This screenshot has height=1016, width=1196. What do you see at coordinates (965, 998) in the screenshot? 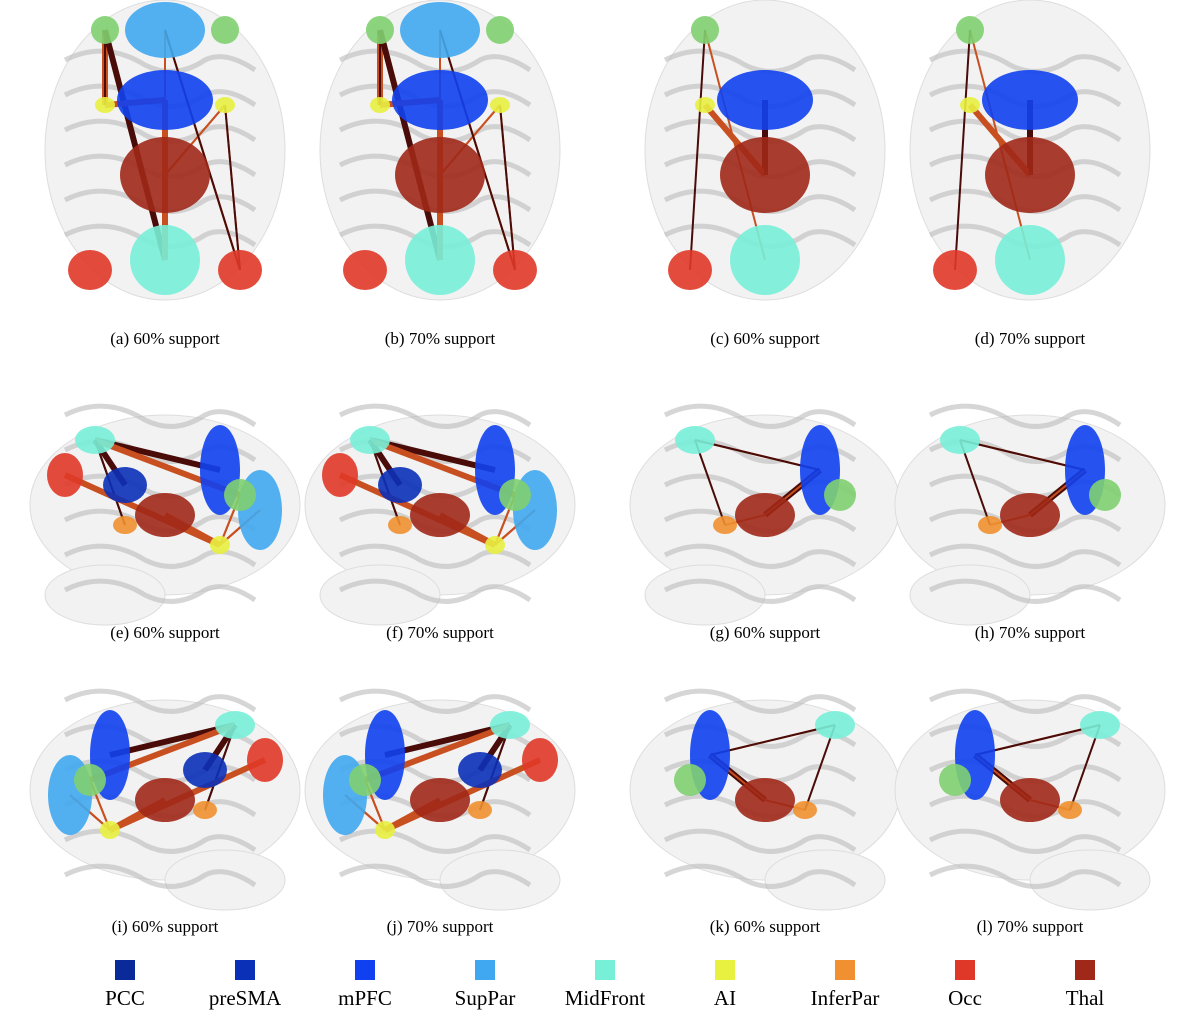
I see `legend-label: Occ` at bounding box center [965, 998].